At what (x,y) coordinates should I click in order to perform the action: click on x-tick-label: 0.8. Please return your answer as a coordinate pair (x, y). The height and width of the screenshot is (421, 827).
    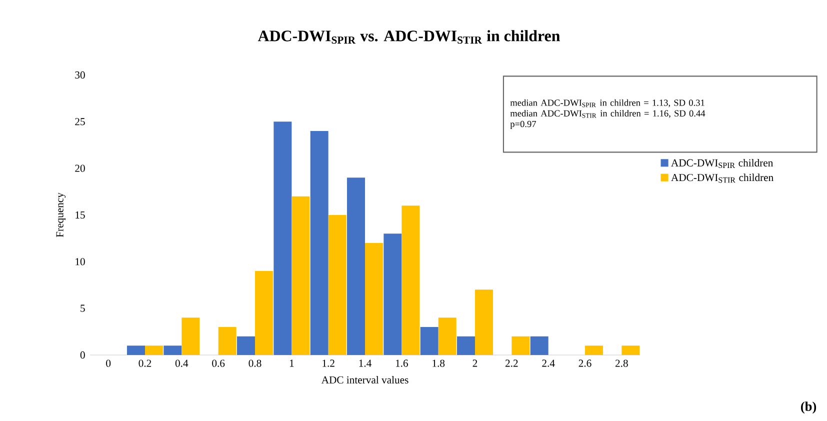
    Looking at the image, I should click on (255, 363).